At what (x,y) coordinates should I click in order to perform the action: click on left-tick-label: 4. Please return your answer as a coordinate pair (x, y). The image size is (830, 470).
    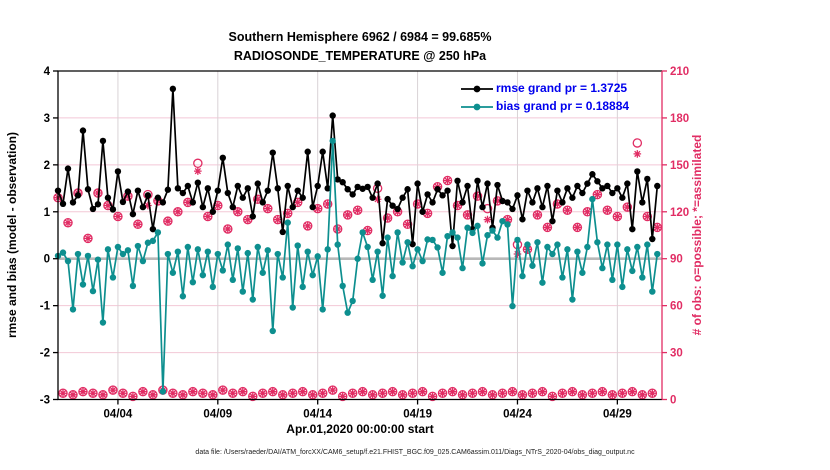
    Looking at the image, I should click on (47, 72).